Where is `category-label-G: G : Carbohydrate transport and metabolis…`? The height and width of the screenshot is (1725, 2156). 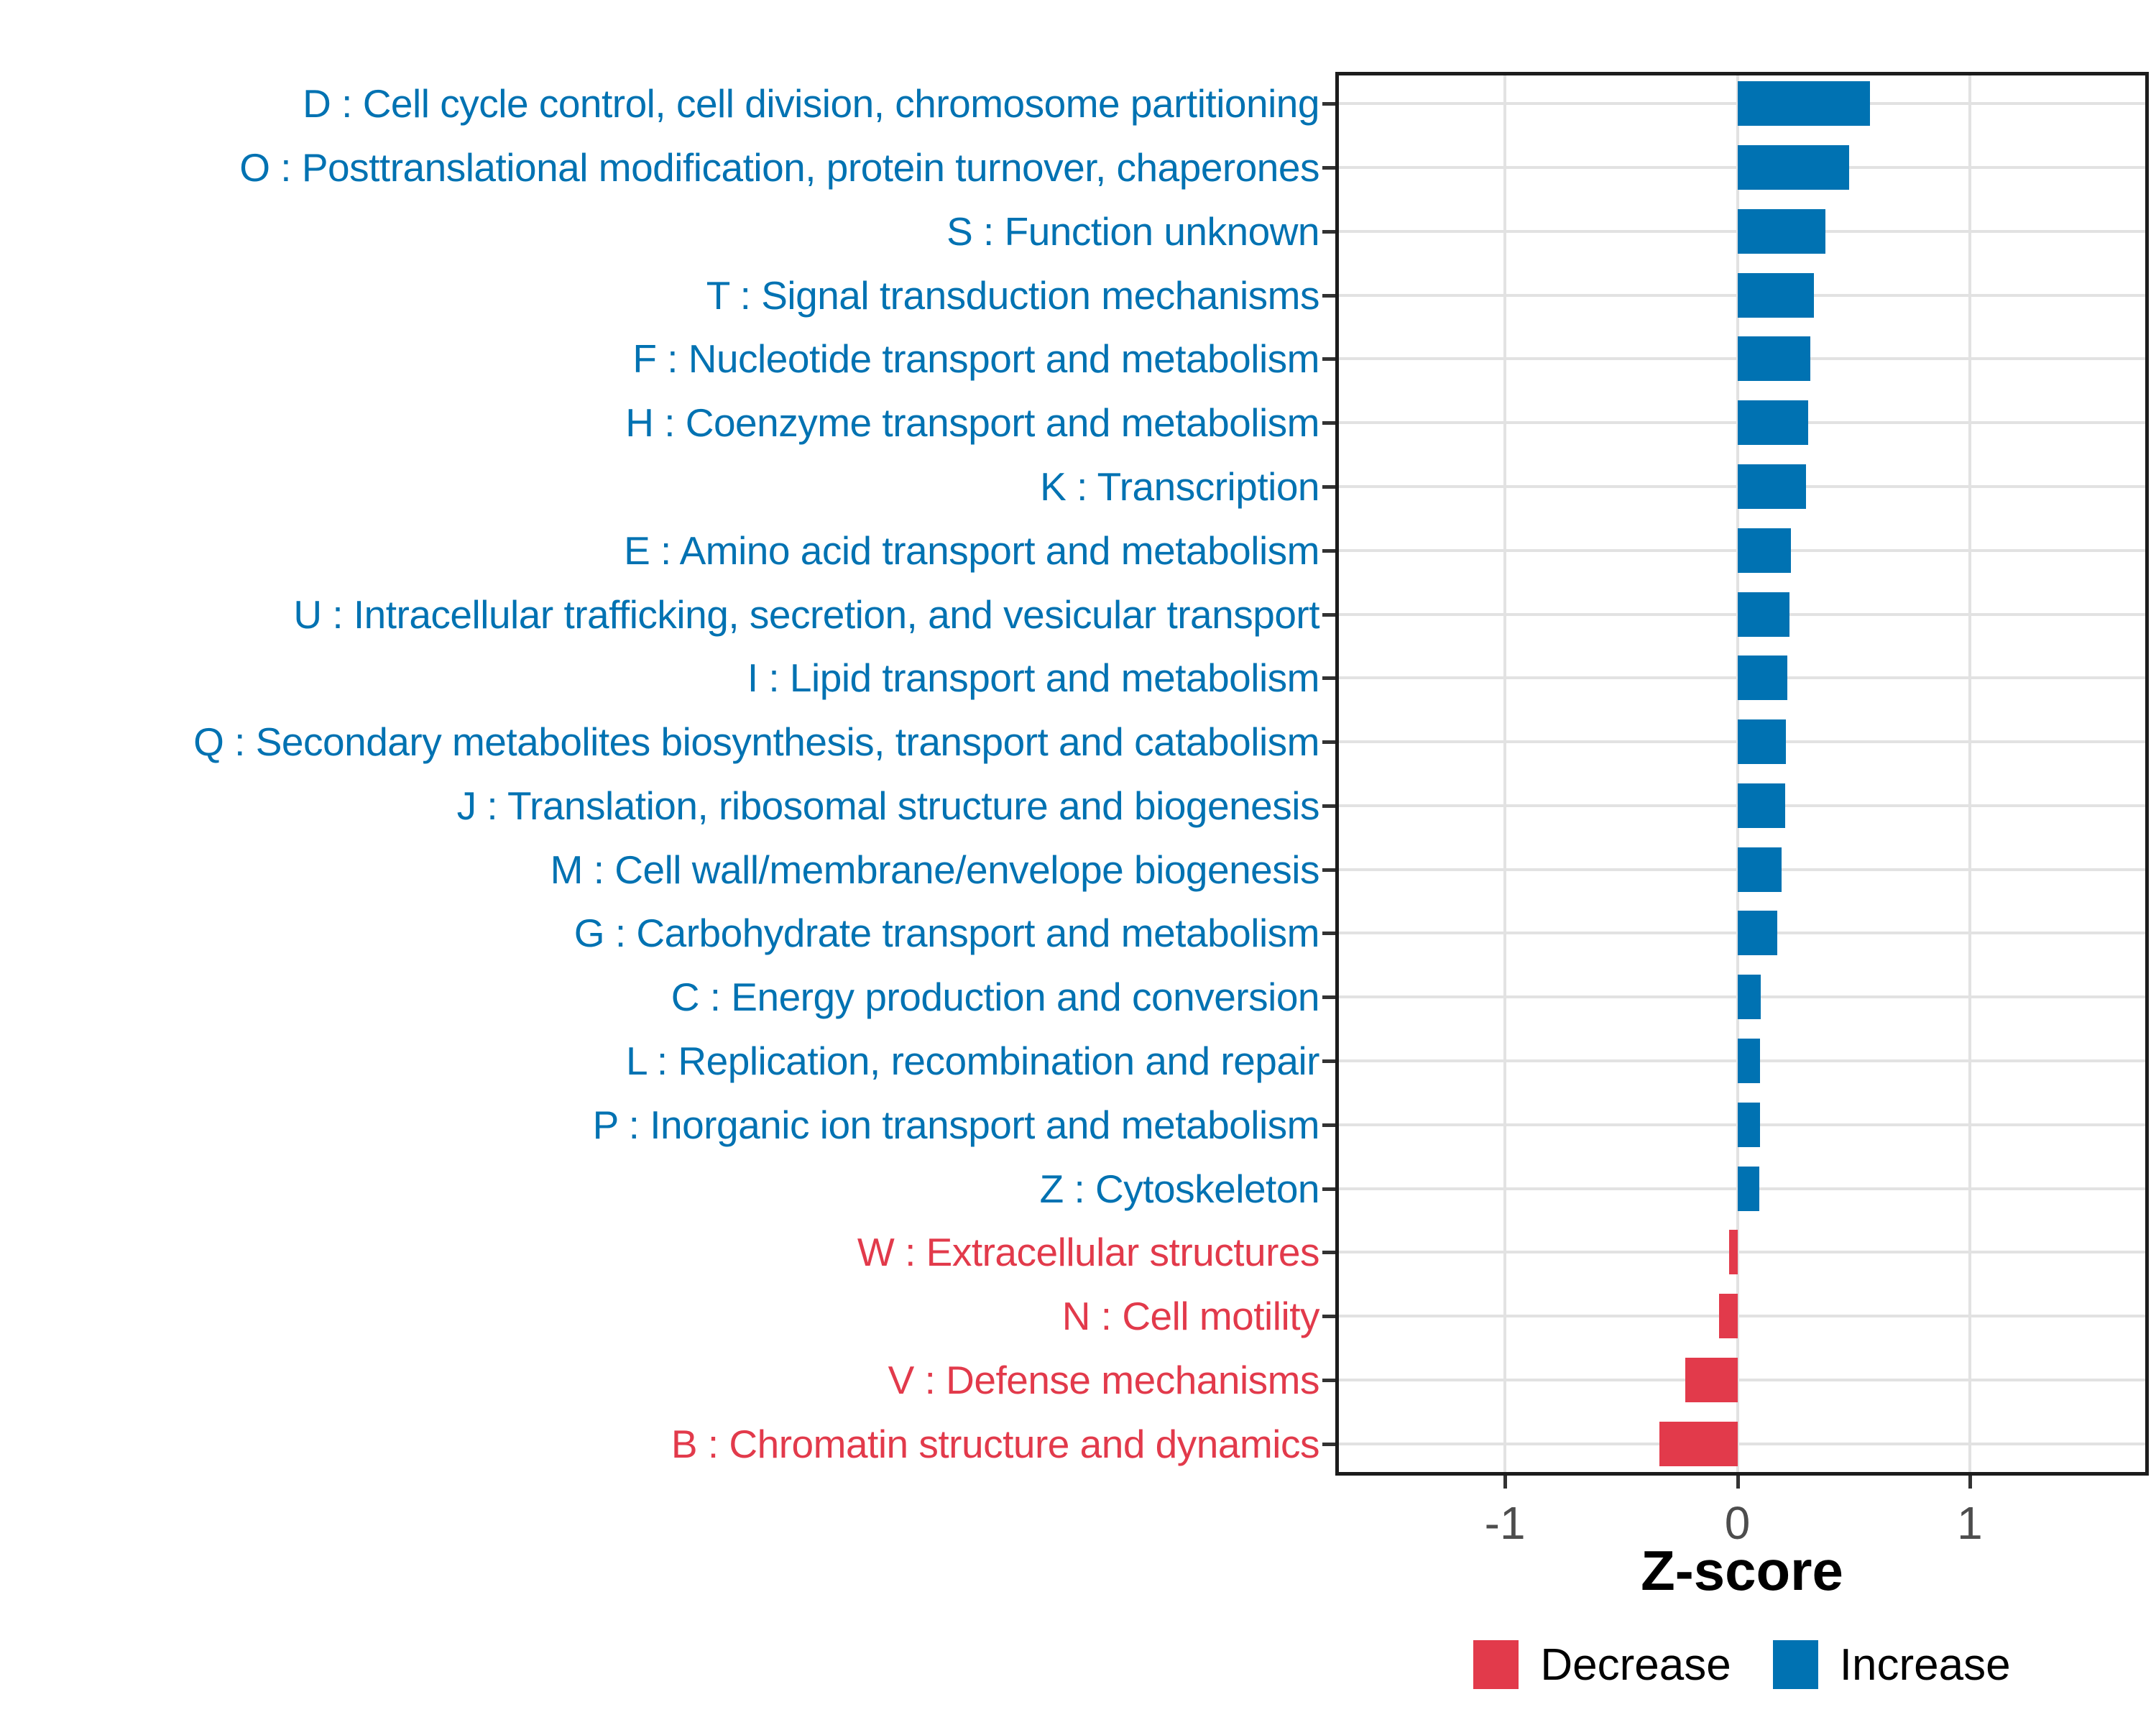 category-label-G: G : Carbohydrate transport and metabolis… is located at coordinates (947, 933).